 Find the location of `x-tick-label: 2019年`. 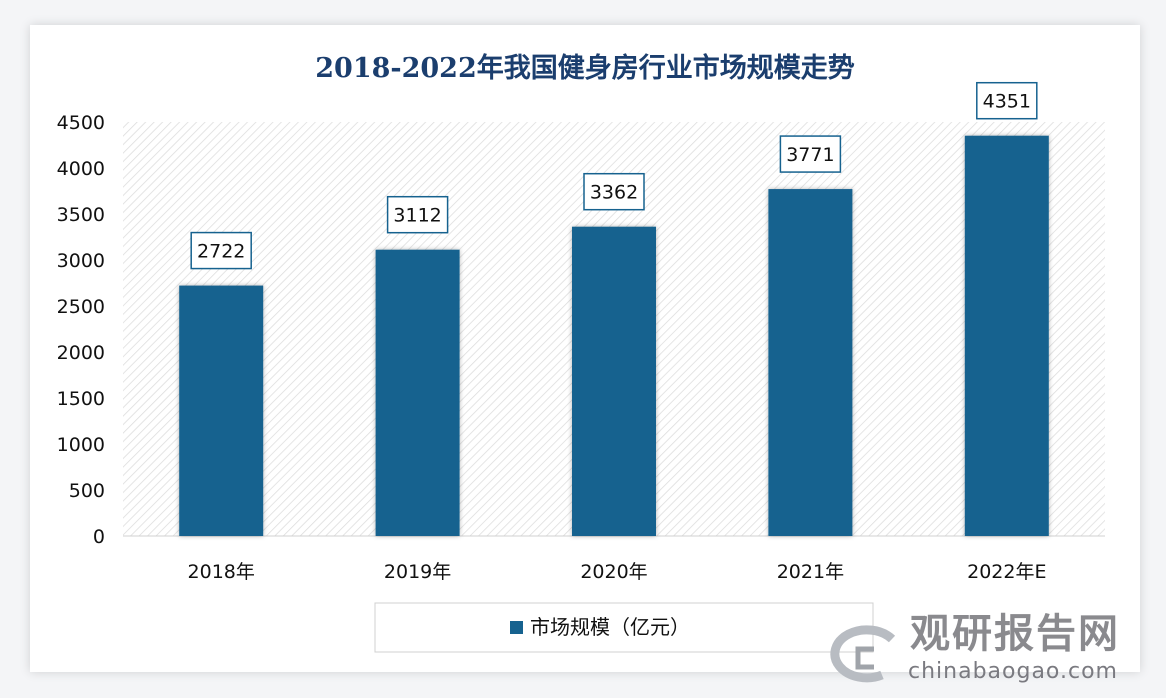

x-tick-label: 2019年 is located at coordinates (417, 572).